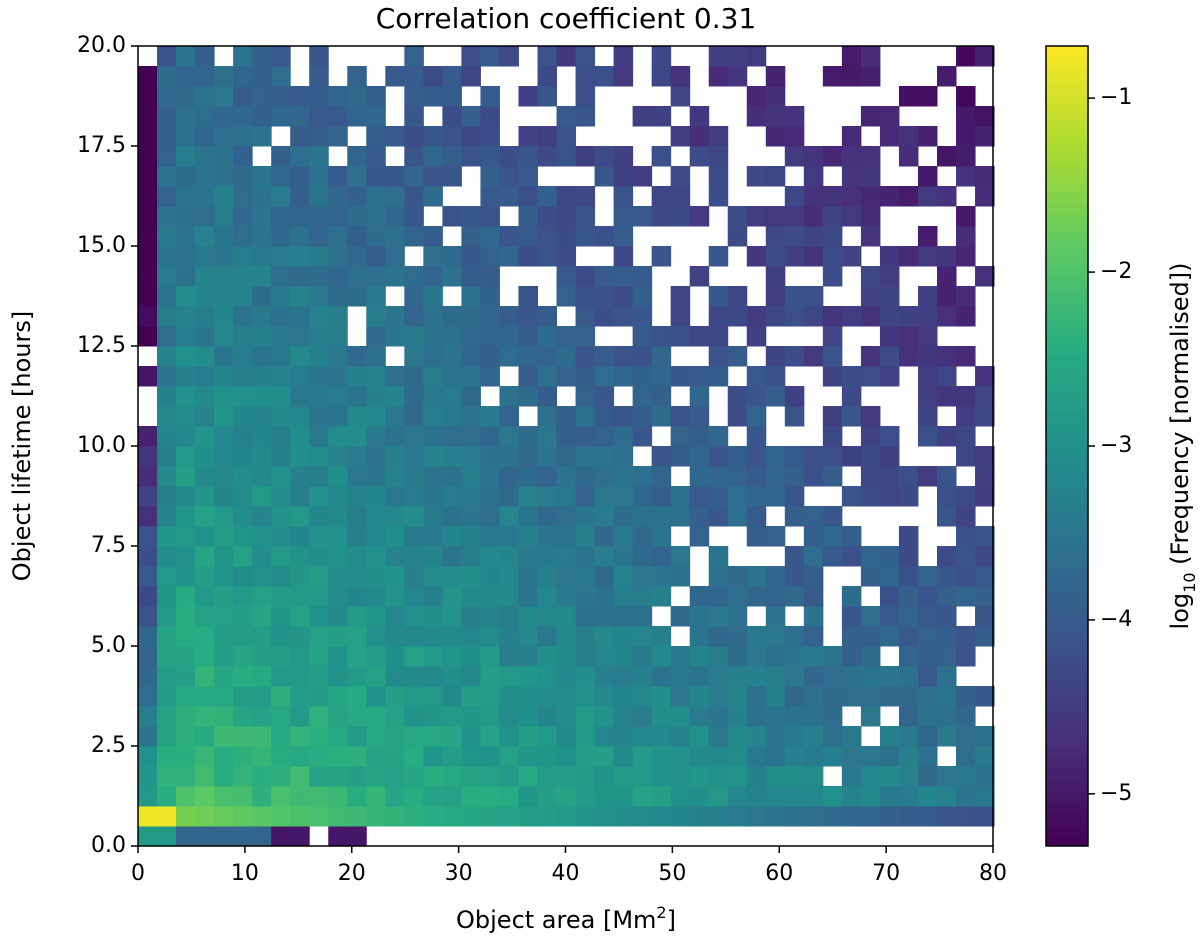 This screenshot has width=1200, height=945. I want to click on x-axis-title-end: ], so click(671, 920).